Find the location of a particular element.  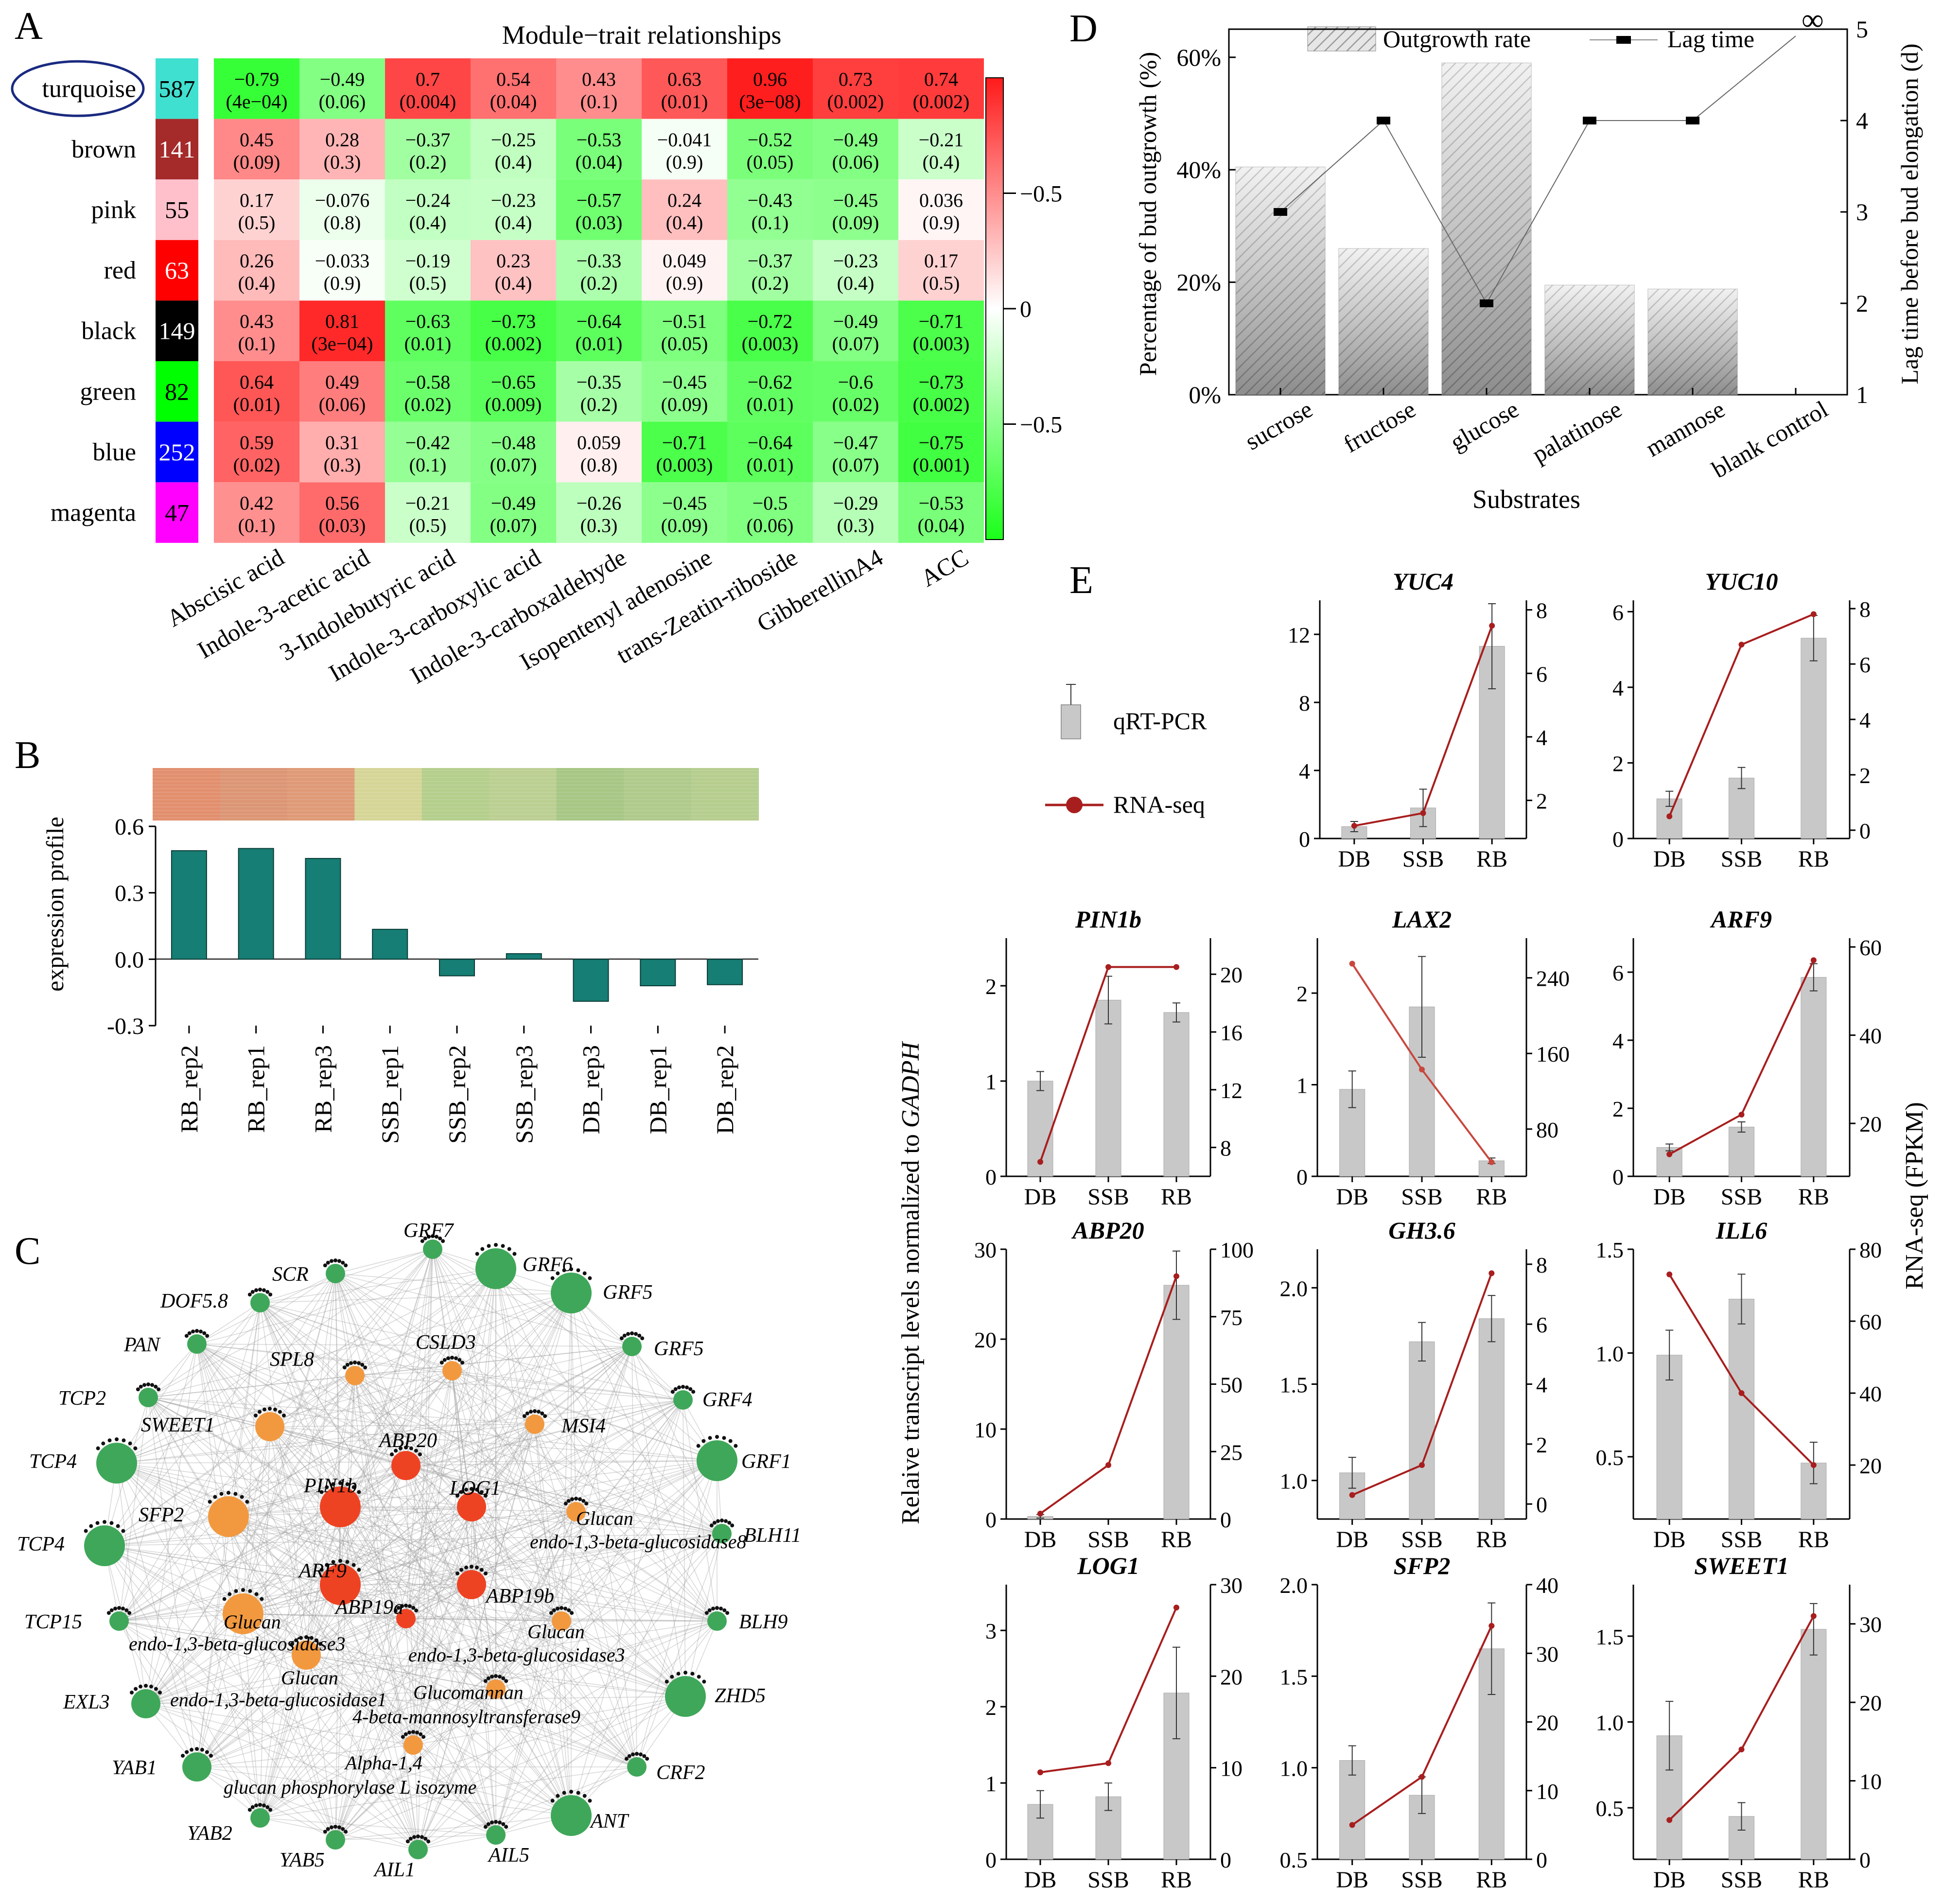

heatmap-cell-pvalue: (0.2) is located at coordinates (599, 283).